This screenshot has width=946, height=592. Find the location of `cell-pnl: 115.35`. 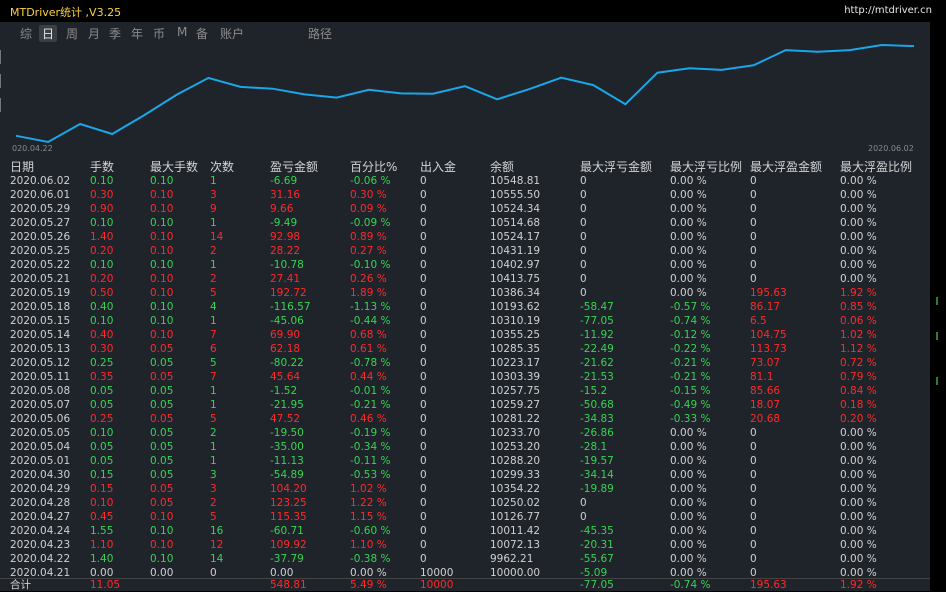

cell-pnl: 115.35 is located at coordinates (288, 517).